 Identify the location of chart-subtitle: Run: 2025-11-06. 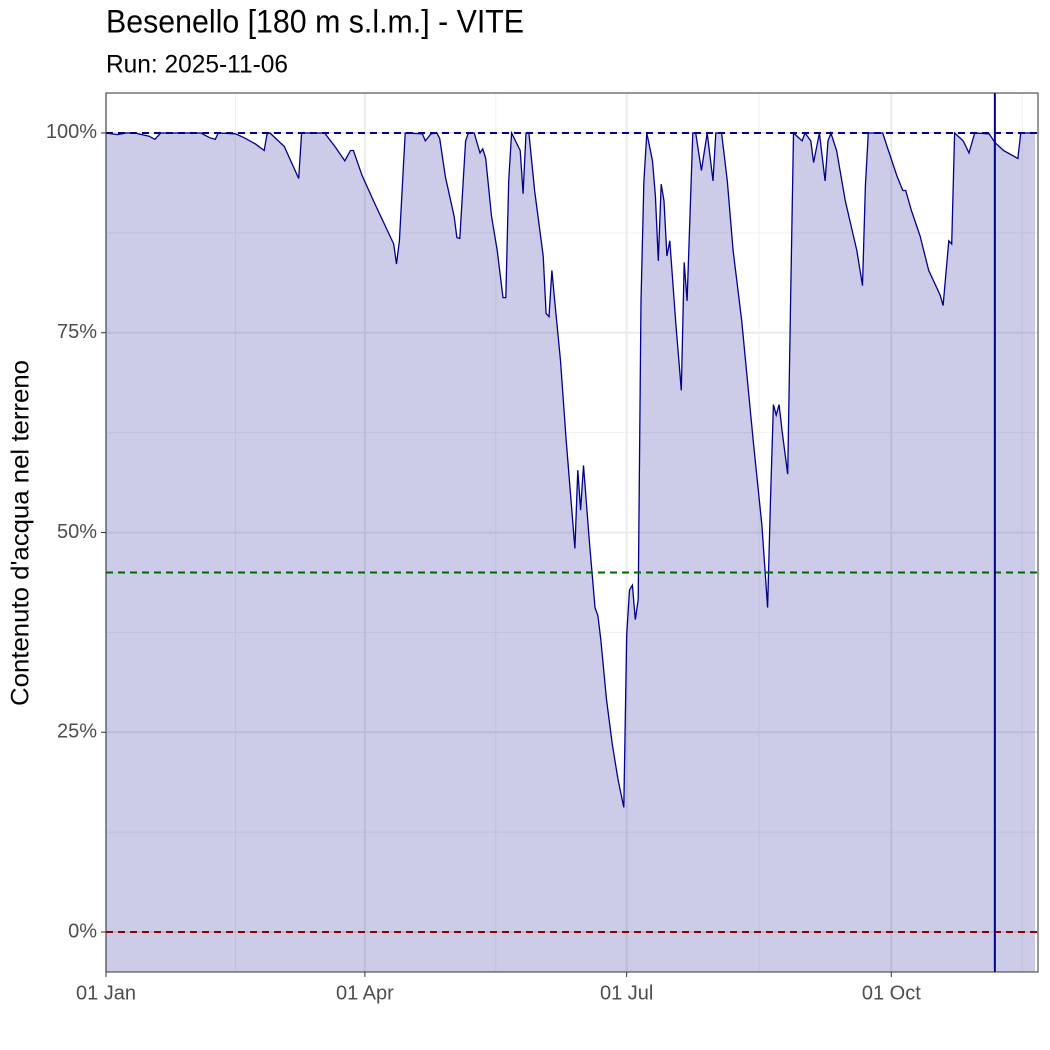
(197, 65).